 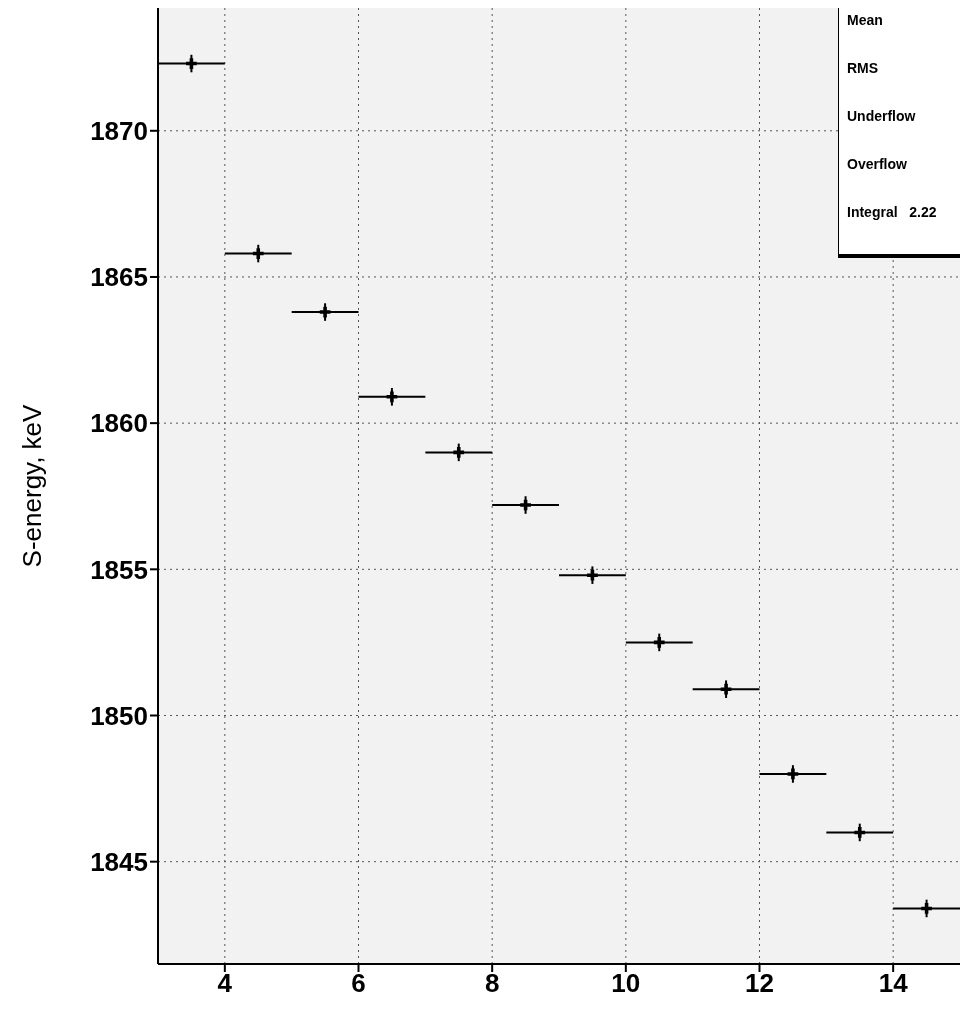 What do you see at coordinates (119, 861) in the screenshot?
I see `y-tick-label: 1845` at bounding box center [119, 861].